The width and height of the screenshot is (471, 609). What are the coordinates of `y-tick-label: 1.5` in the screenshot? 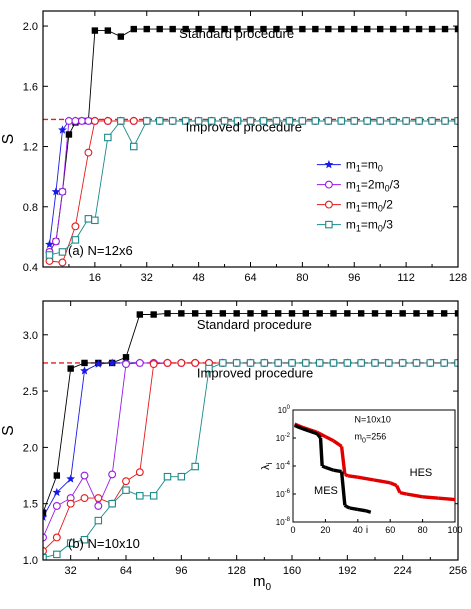 It's located at (30, 505).